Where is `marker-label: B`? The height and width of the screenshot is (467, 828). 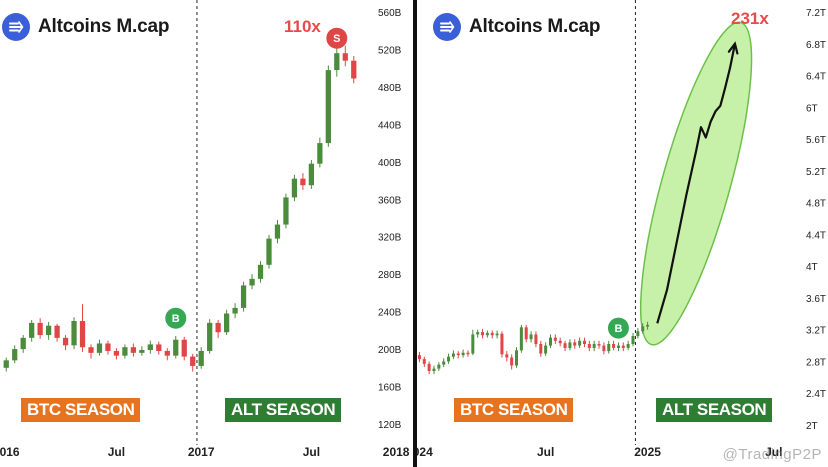 marker-label: B is located at coordinates (176, 319).